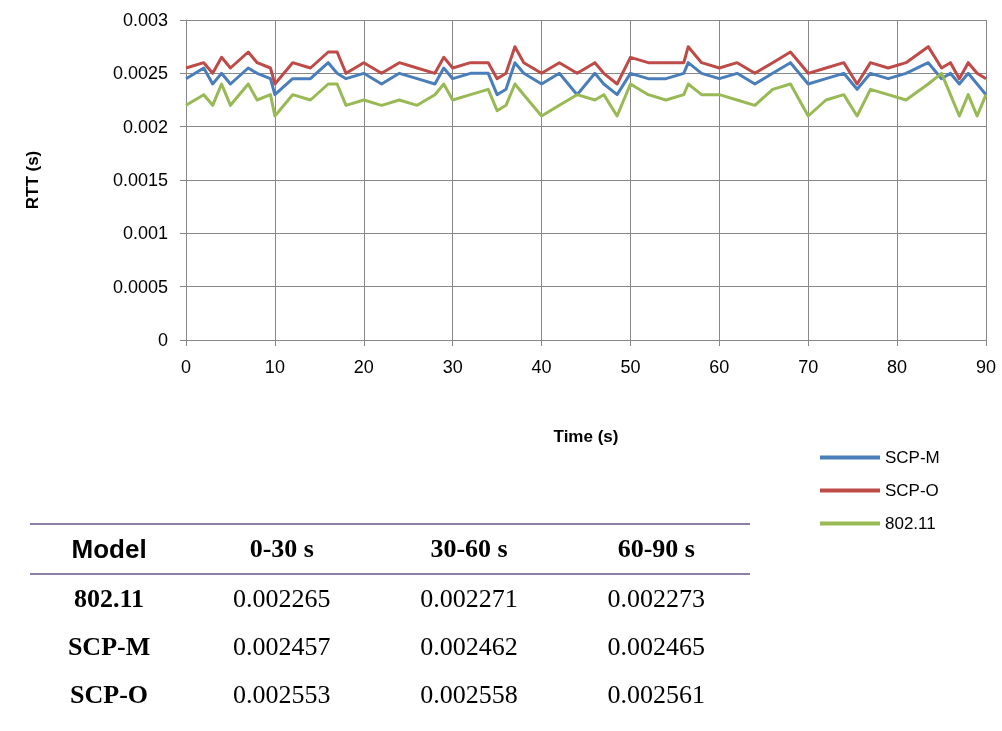 This screenshot has width=1002, height=731. Describe the element at coordinates (586, 436) in the screenshot. I see `x-axis-title: Time (s)` at that location.